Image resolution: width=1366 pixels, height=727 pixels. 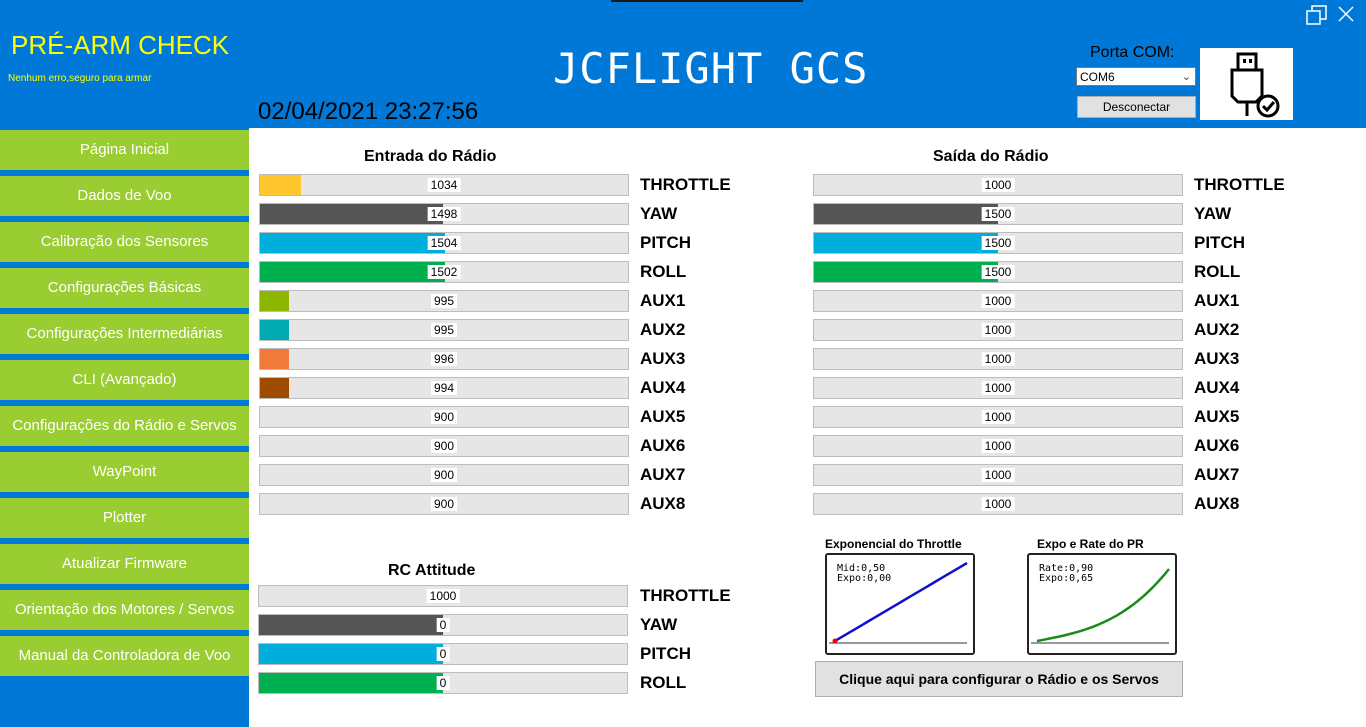 I want to click on radio-output-bar-aux8: 1000, so click(x=998, y=504).